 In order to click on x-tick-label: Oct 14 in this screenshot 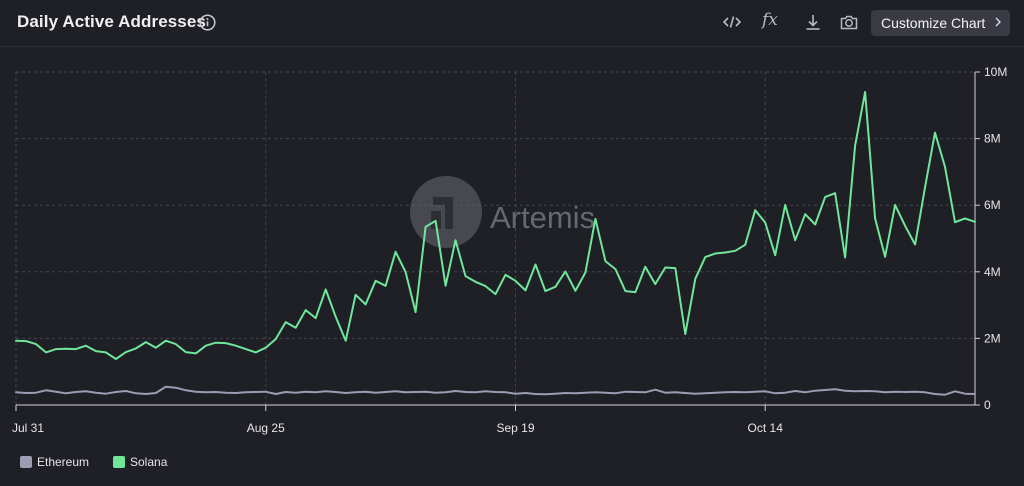, I will do `click(766, 428)`.